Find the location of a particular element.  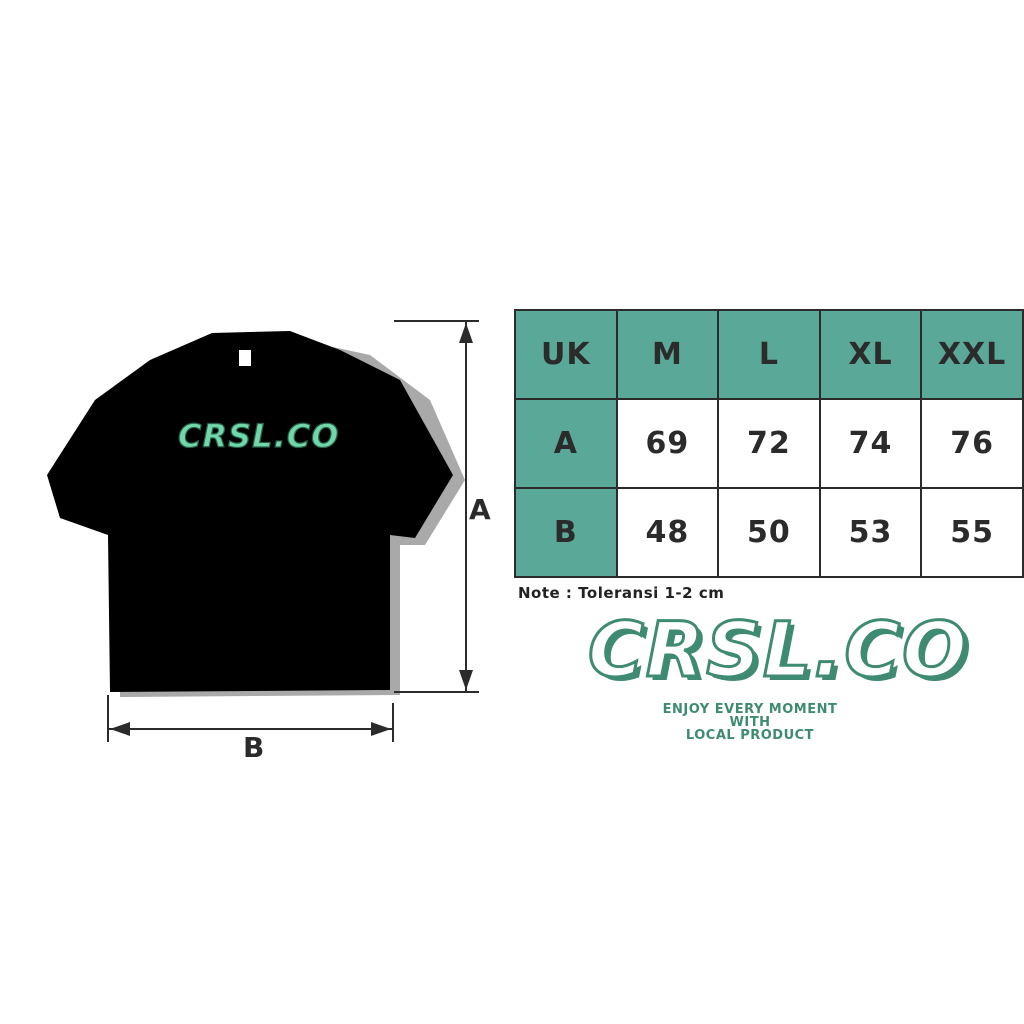

header-cell-l: L is located at coordinates (769, 354).